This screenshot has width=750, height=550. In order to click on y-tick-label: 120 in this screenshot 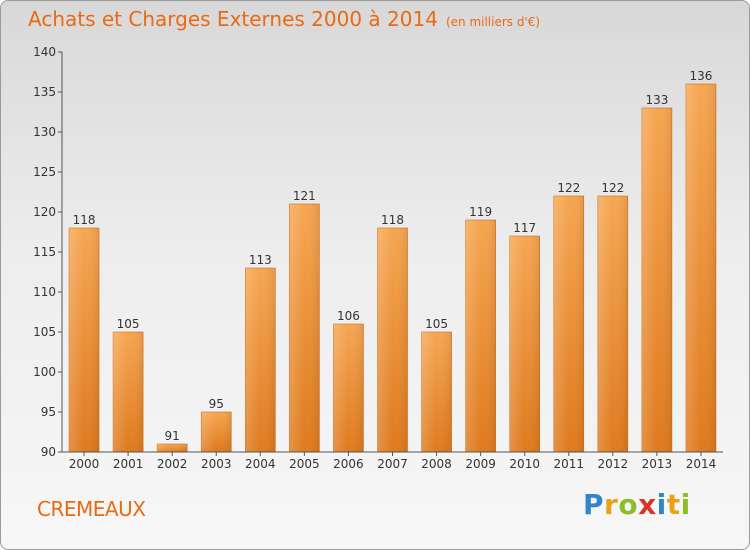, I will do `click(44, 212)`.